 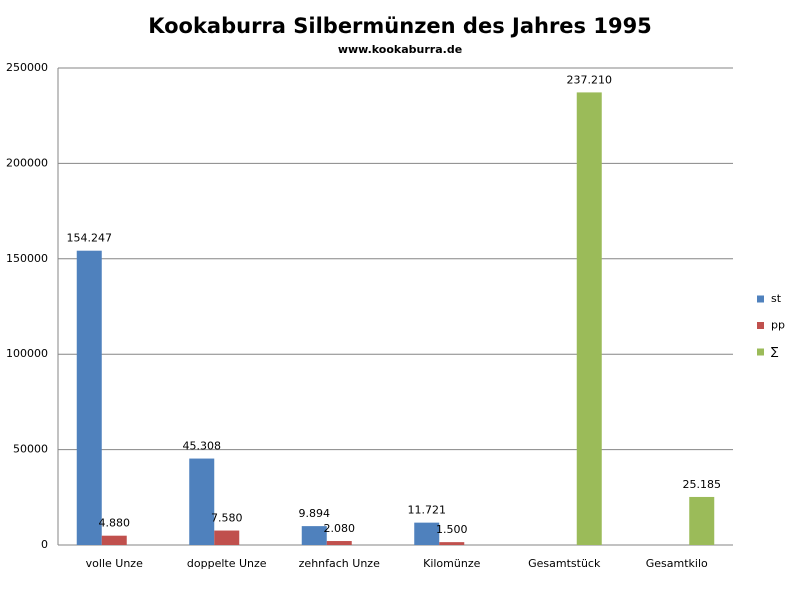 I want to click on chart-title: Kookaburra Silbermünzen des Jahres 1995, so click(x=400, y=26).